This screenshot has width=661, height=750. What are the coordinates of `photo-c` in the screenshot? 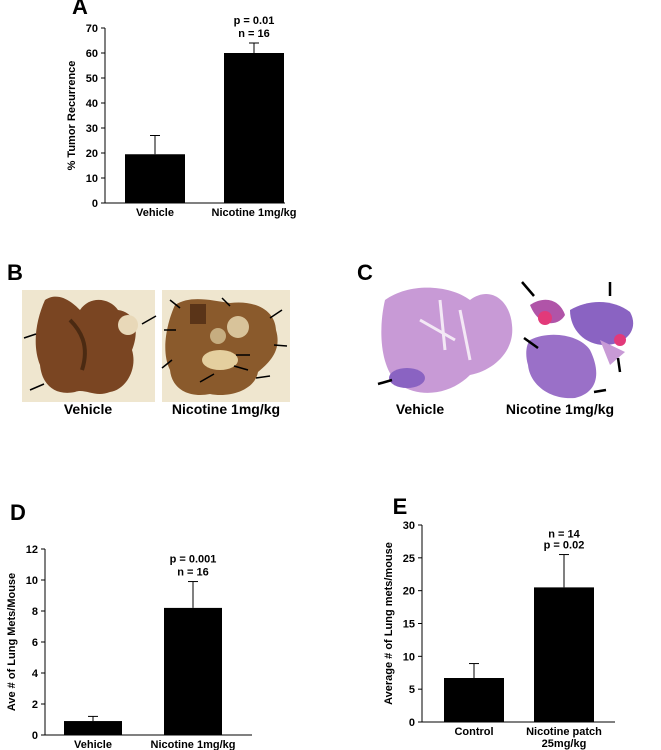 It's located at (505, 340).